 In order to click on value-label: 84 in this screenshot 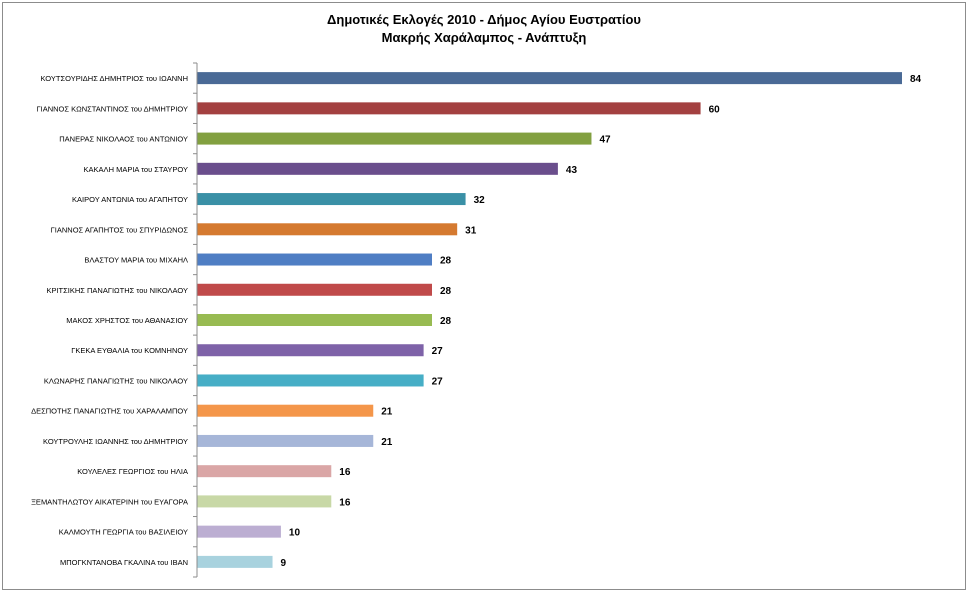, I will do `click(916, 79)`.